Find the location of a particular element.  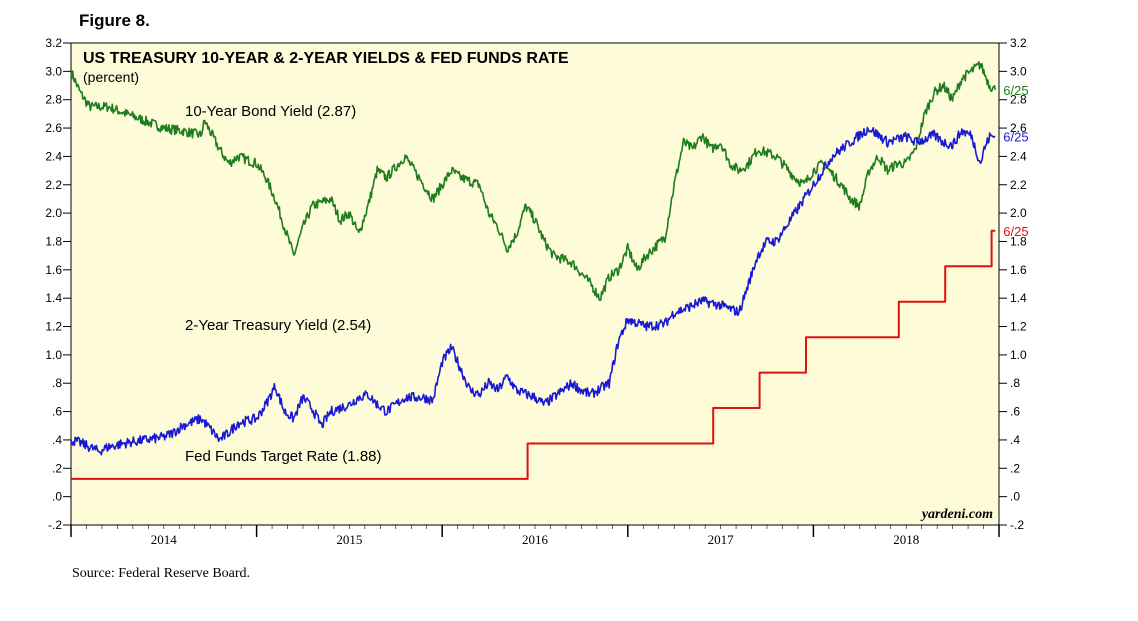

y-tick-label-right: 1.2 is located at coordinates (1018, 327).